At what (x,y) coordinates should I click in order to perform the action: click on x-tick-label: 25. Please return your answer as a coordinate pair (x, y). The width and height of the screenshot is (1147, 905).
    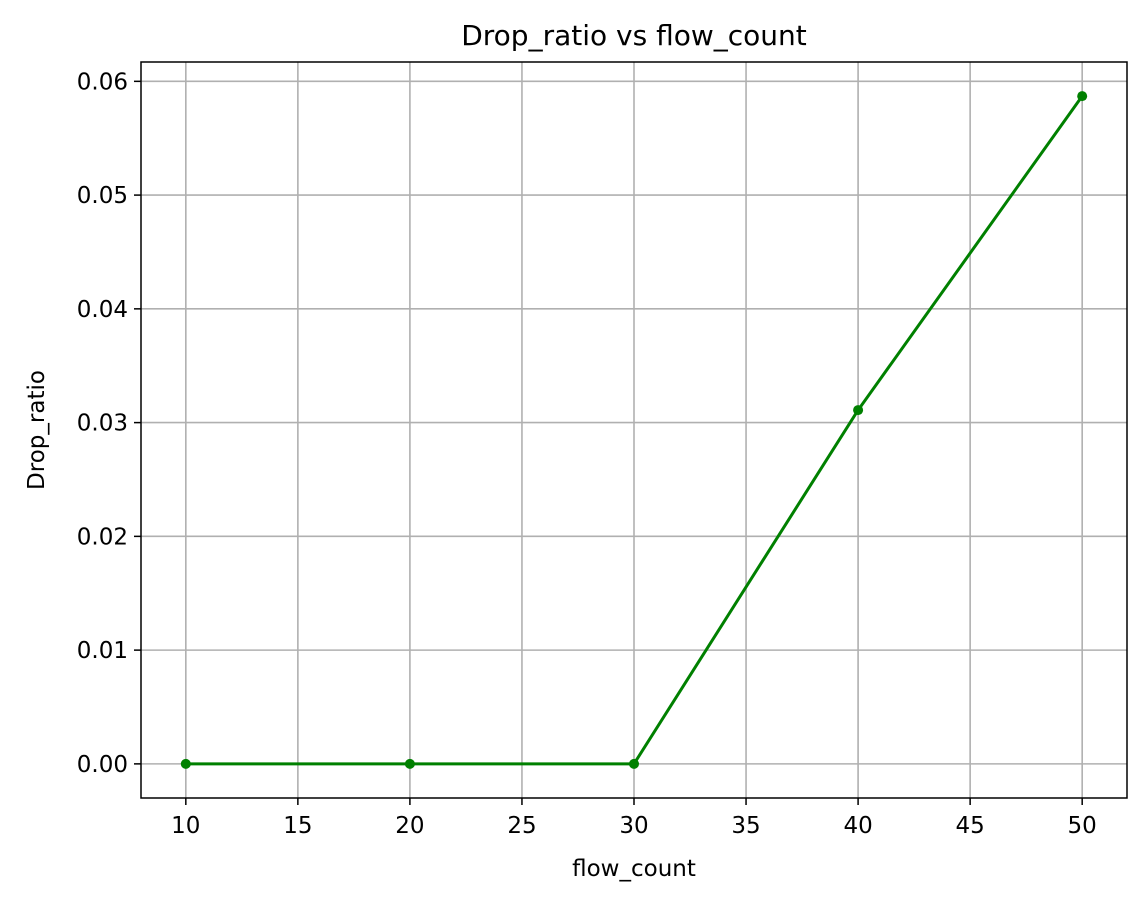
    Looking at the image, I should click on (521, 826).